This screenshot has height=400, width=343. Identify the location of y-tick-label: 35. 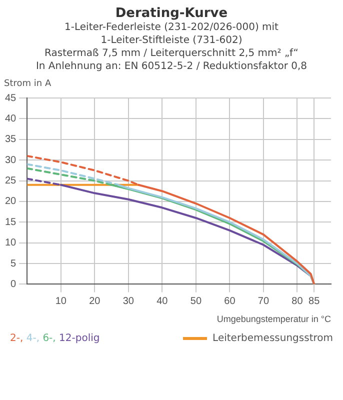
(11, 140).